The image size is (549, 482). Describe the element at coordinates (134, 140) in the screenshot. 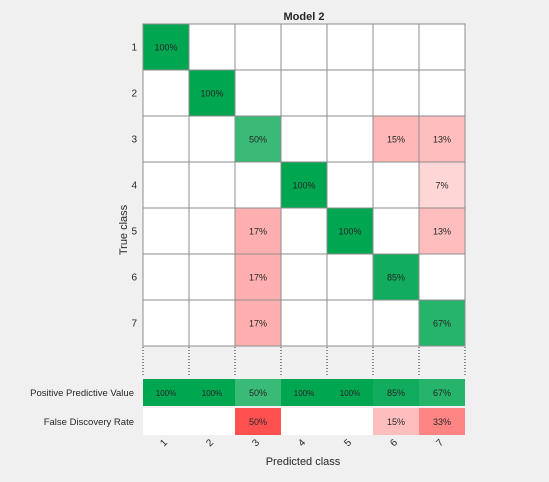

I see `true-class-tick-3: 3` at that location.